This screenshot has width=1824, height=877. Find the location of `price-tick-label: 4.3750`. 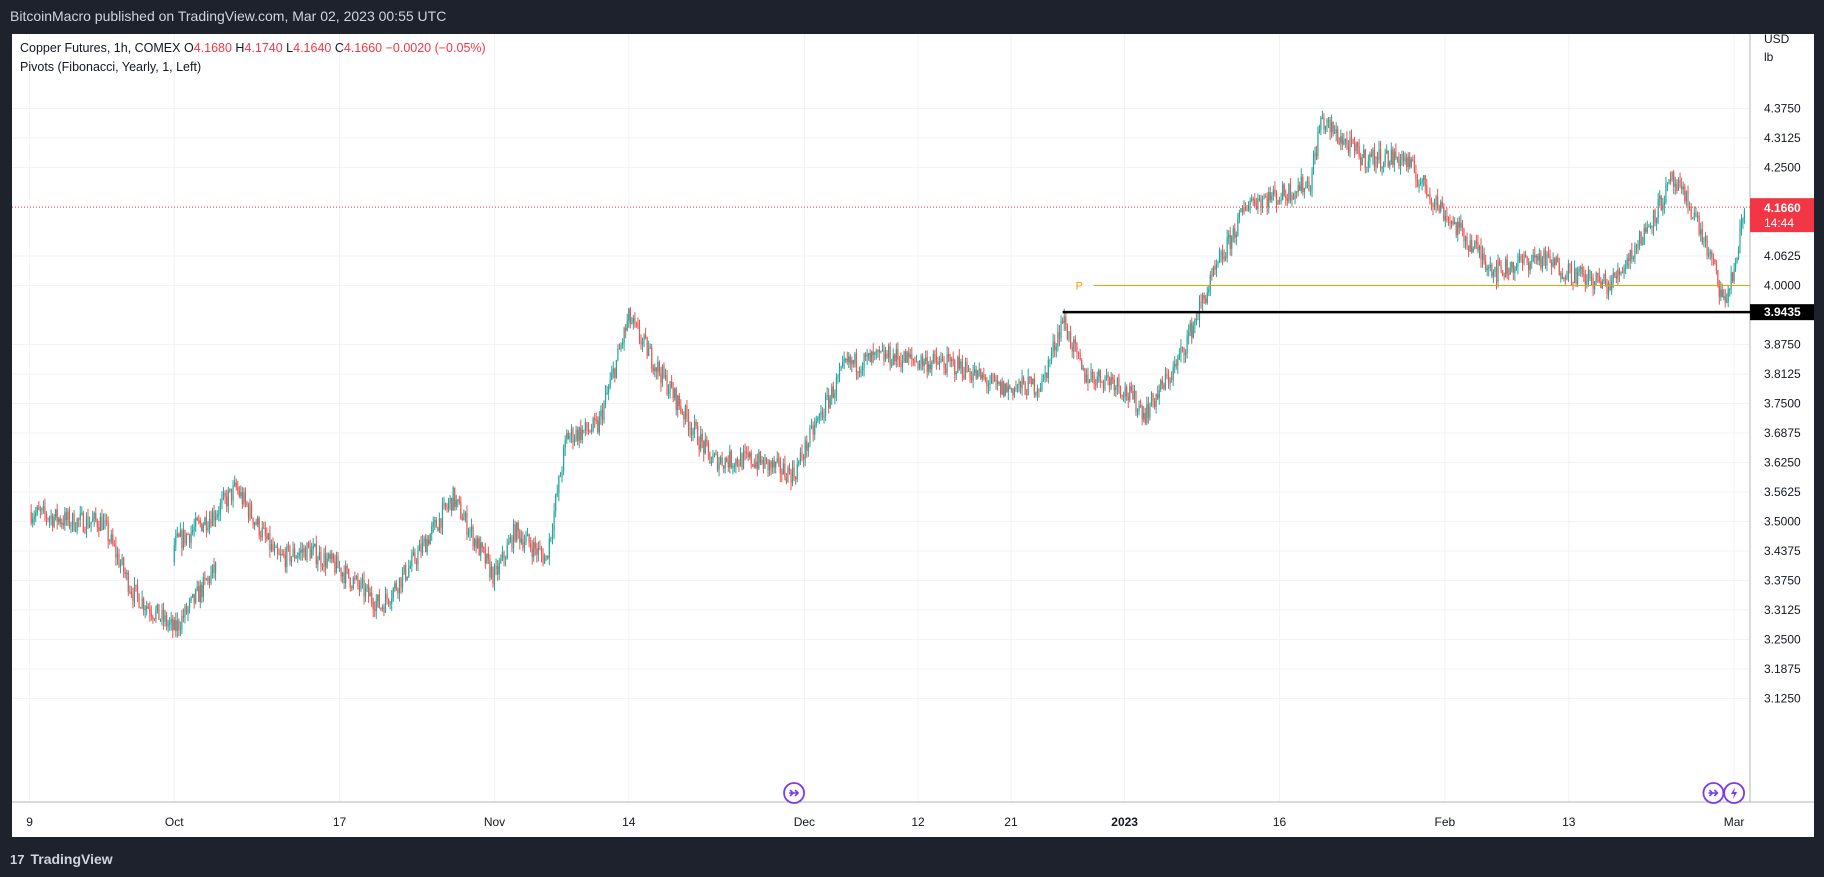

price-tick-label: 4.3750 is located at coordinates (1782, 109).